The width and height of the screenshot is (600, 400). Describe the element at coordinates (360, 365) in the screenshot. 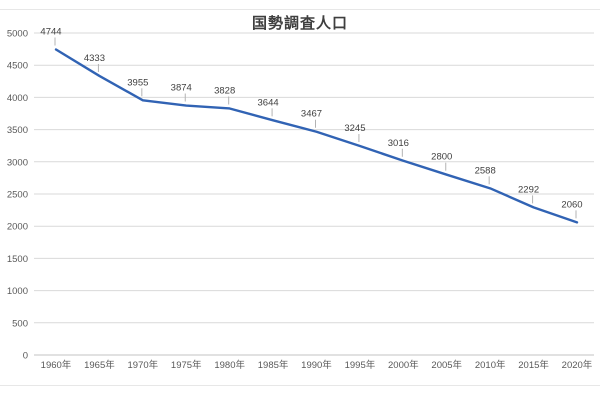

I see `x-axis-tick-label: 1995年` at that location.